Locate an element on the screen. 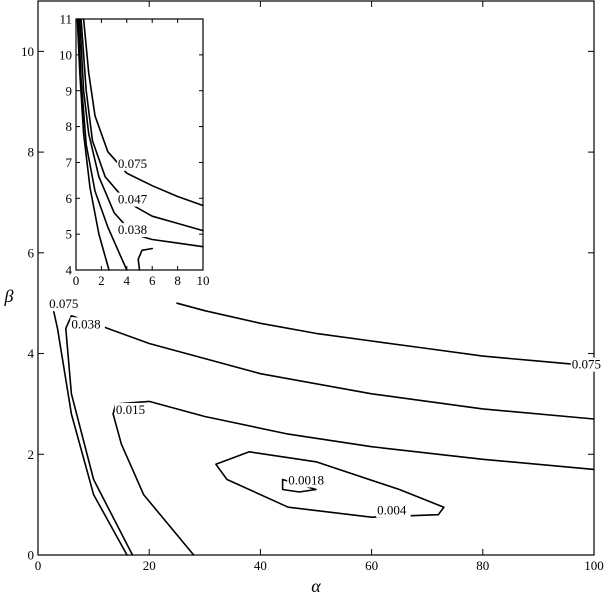  contour-label: 0.0018 is located at coordinates (306, 479).